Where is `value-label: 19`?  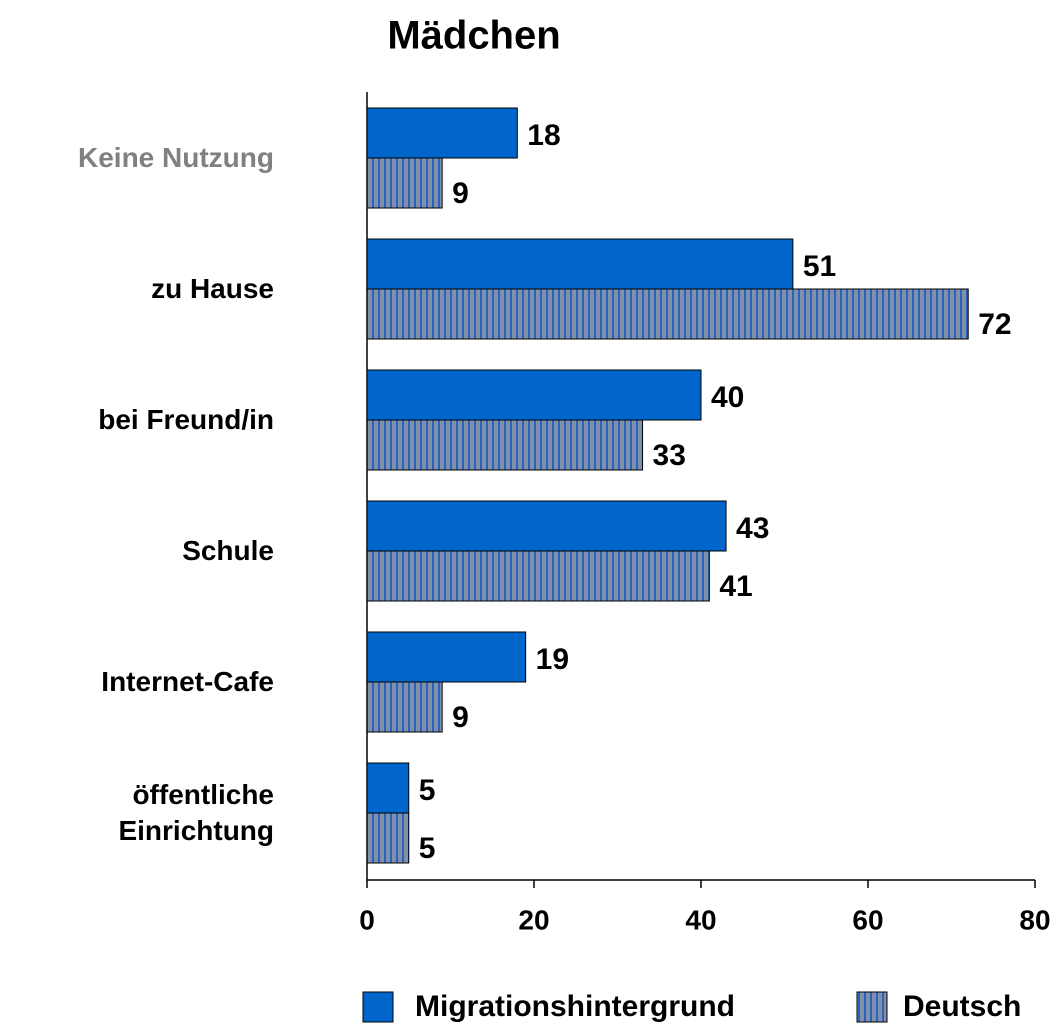
value-label: 19 is located at coordinates (552, 659).